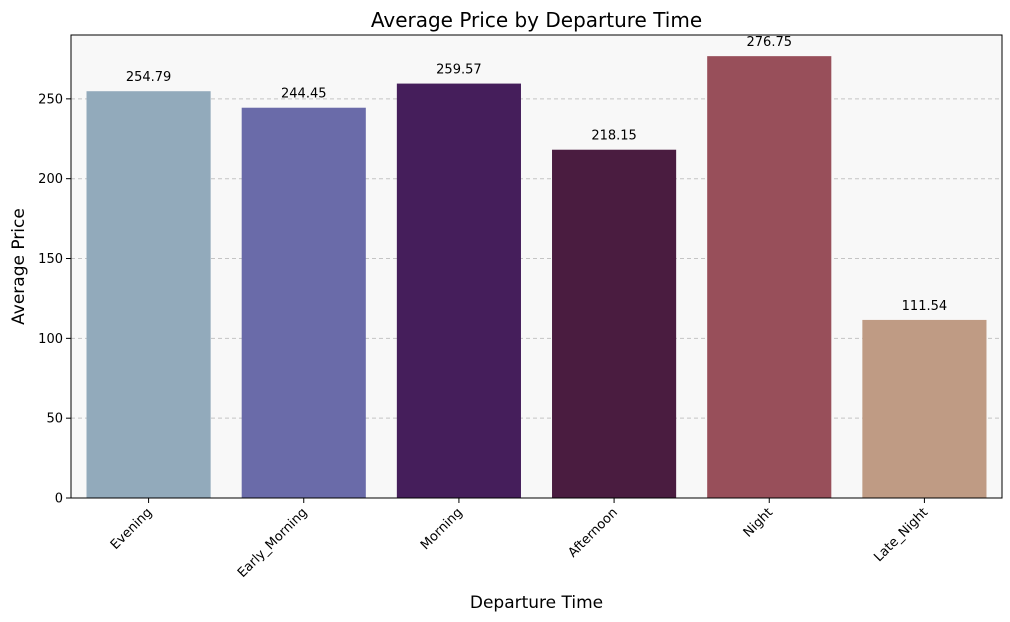 This screenshot has height=622, width=1010. Describe the element at coordinates (59, 499) in the screenshot. I see `y-tick-label: 0` at that location.